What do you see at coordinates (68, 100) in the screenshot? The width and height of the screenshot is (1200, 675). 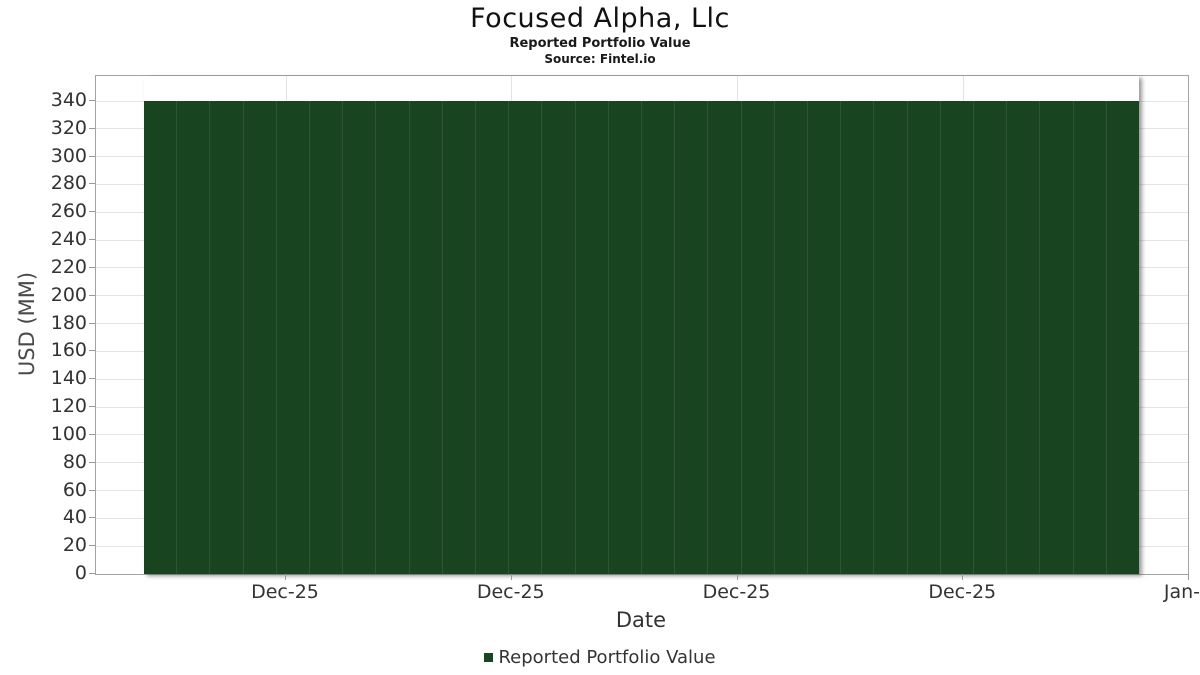 I see `y-axis-tick-label: 340` at bounding box center [68, 100].